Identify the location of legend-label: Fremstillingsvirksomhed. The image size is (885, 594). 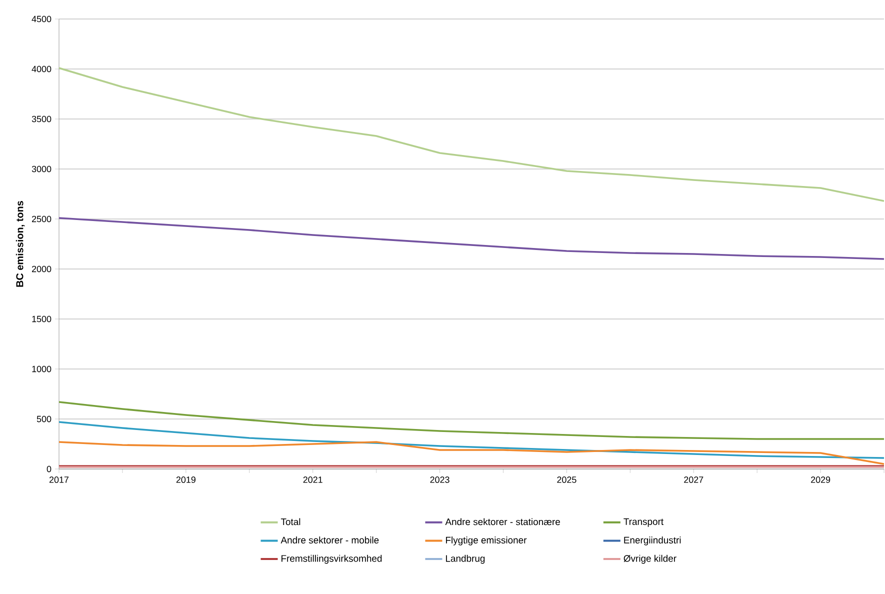
(332, 559).